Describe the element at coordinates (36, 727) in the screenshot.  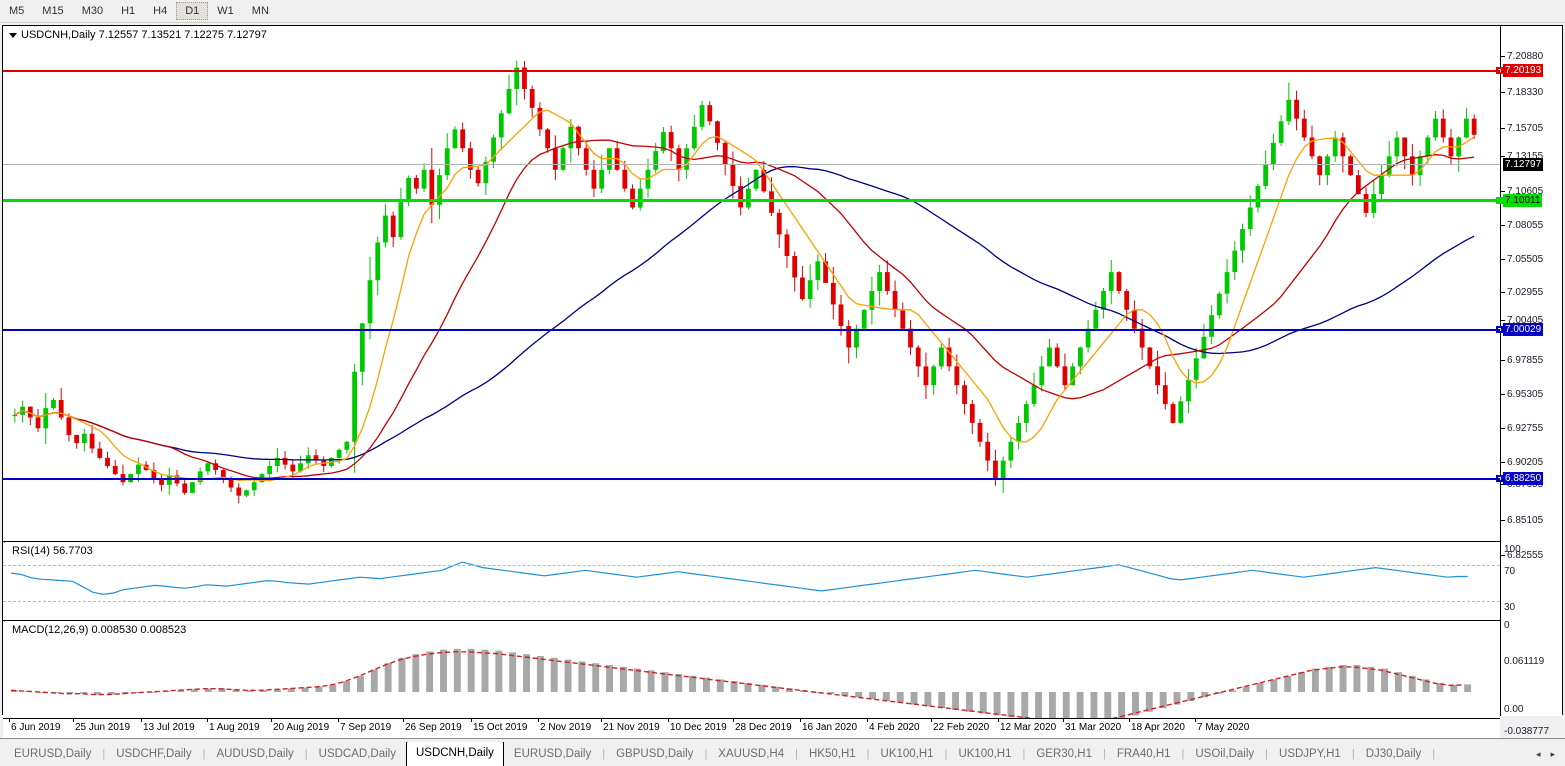
I see `date-label: 6 Jun 2019` at that location.